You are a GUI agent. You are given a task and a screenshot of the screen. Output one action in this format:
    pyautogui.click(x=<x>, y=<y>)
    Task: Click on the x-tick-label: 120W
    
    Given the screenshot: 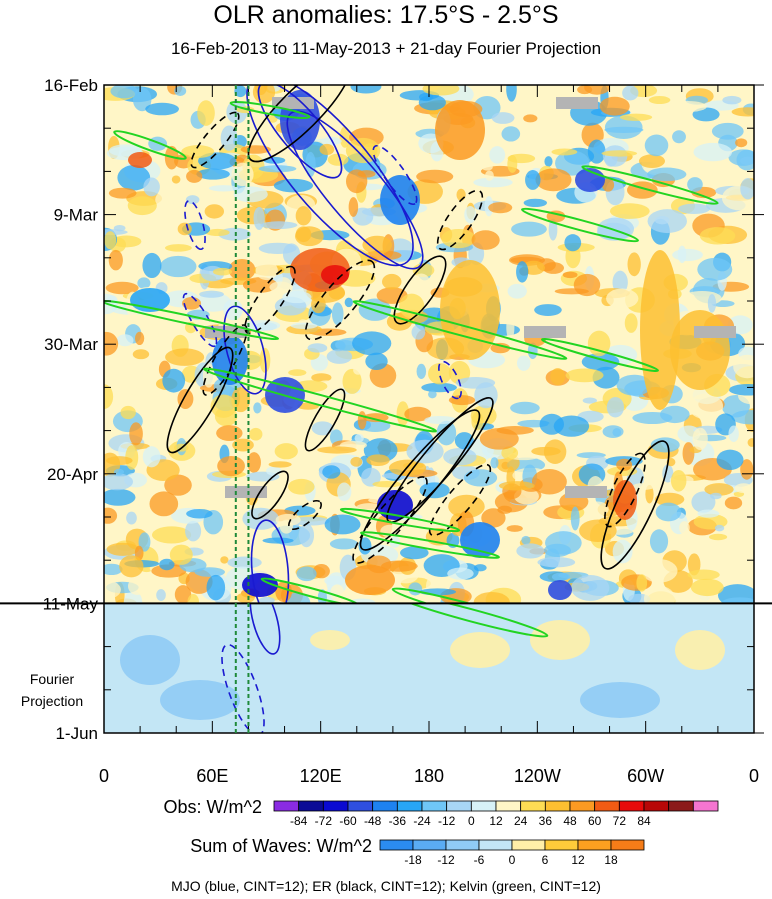 What is the action you would take?
    pyautogui.click(x=537, y=776)
    